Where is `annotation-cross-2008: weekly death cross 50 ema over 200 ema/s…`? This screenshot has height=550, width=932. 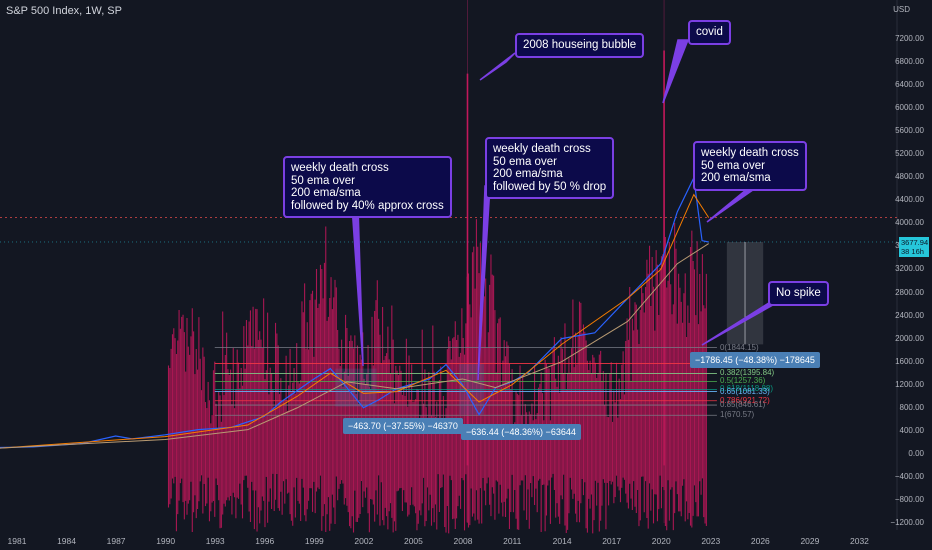
annotation-cross-2008: weekly death cross 50 ema over 200 ema/s… is located at coordinates (550, 168).